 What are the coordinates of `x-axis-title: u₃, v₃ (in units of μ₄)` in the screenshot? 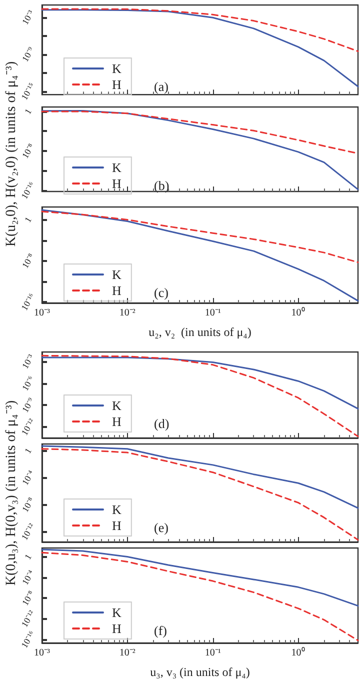 It's located at (200, 672).